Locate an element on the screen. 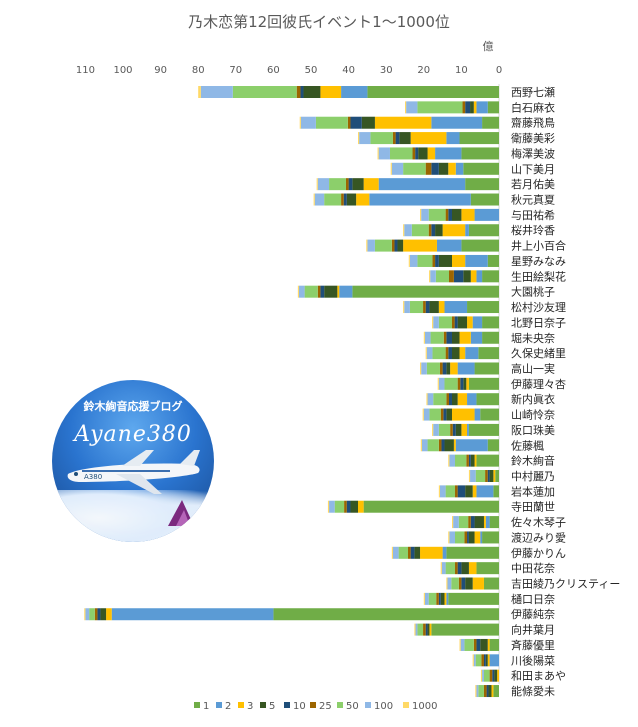 This screenshot has height=727, width=638. x-tick-label: 40 is located at coordinates (348, 70).